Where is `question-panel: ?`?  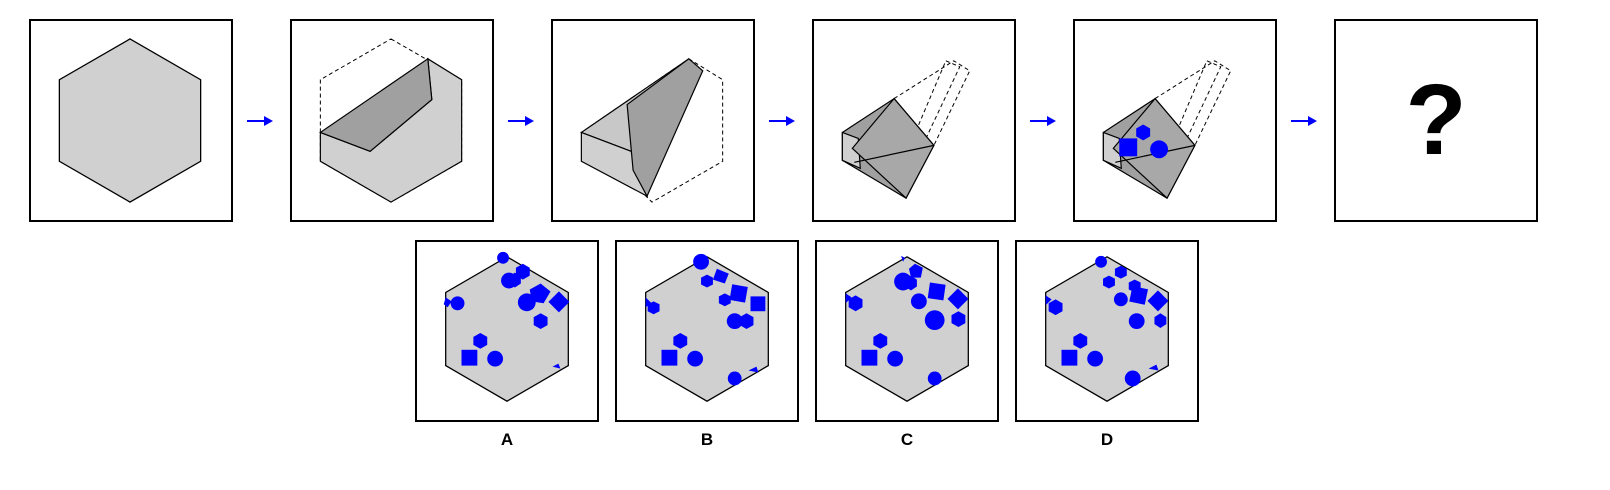 question-panel: ? is located at coordinates (1436, 120).